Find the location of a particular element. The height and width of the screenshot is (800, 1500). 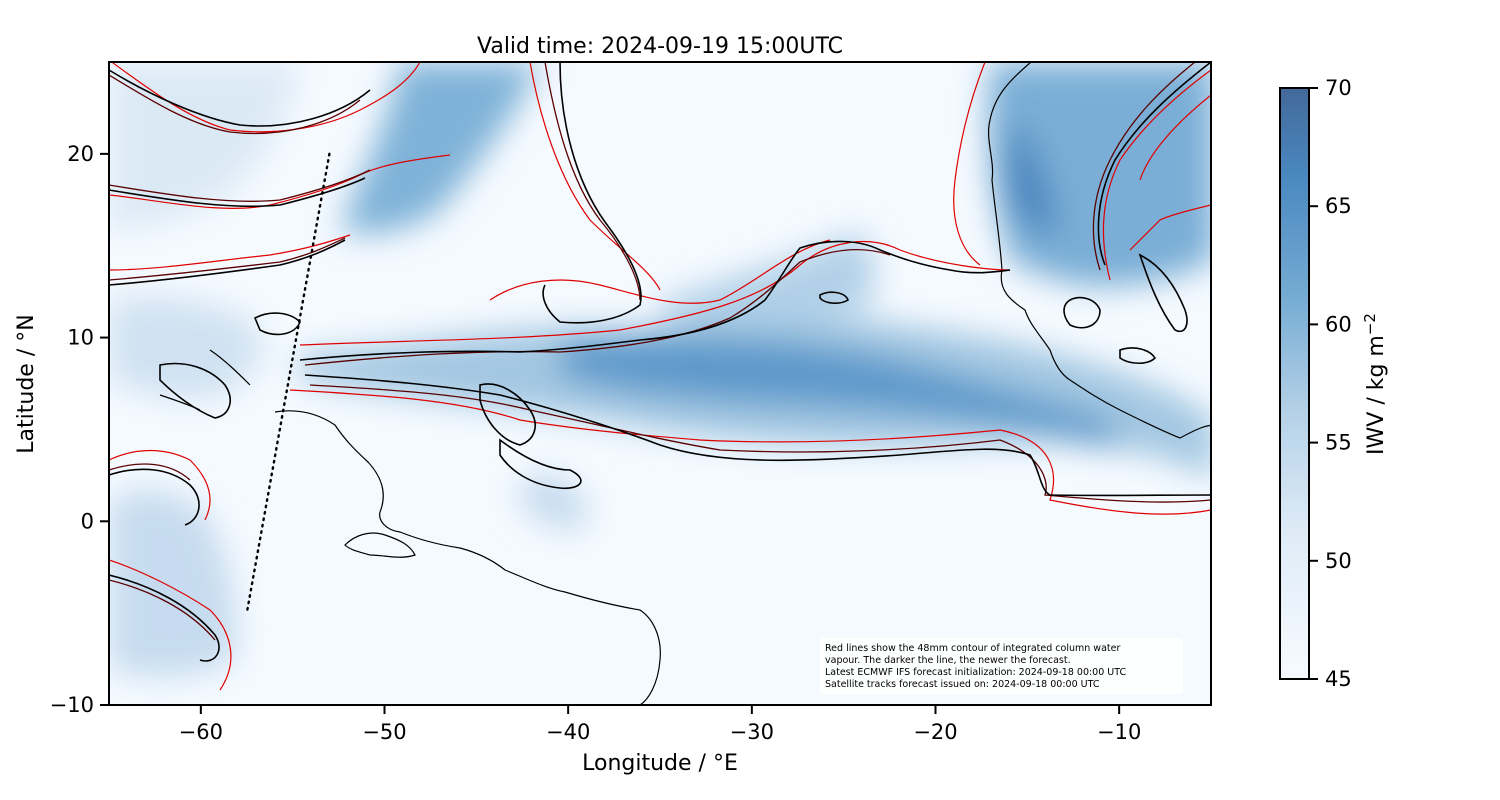

x-tick-label: −30 is located at coordinates (752, 732).